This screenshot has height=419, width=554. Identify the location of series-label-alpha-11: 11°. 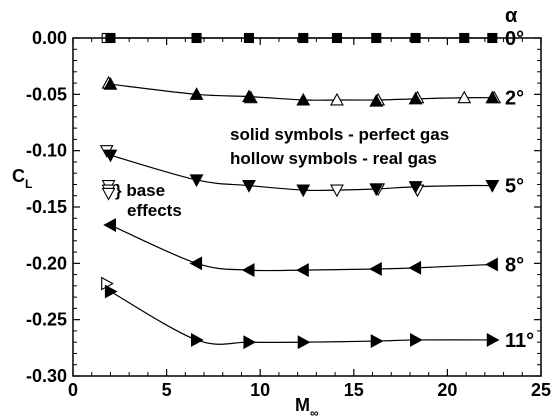
(519, 341).